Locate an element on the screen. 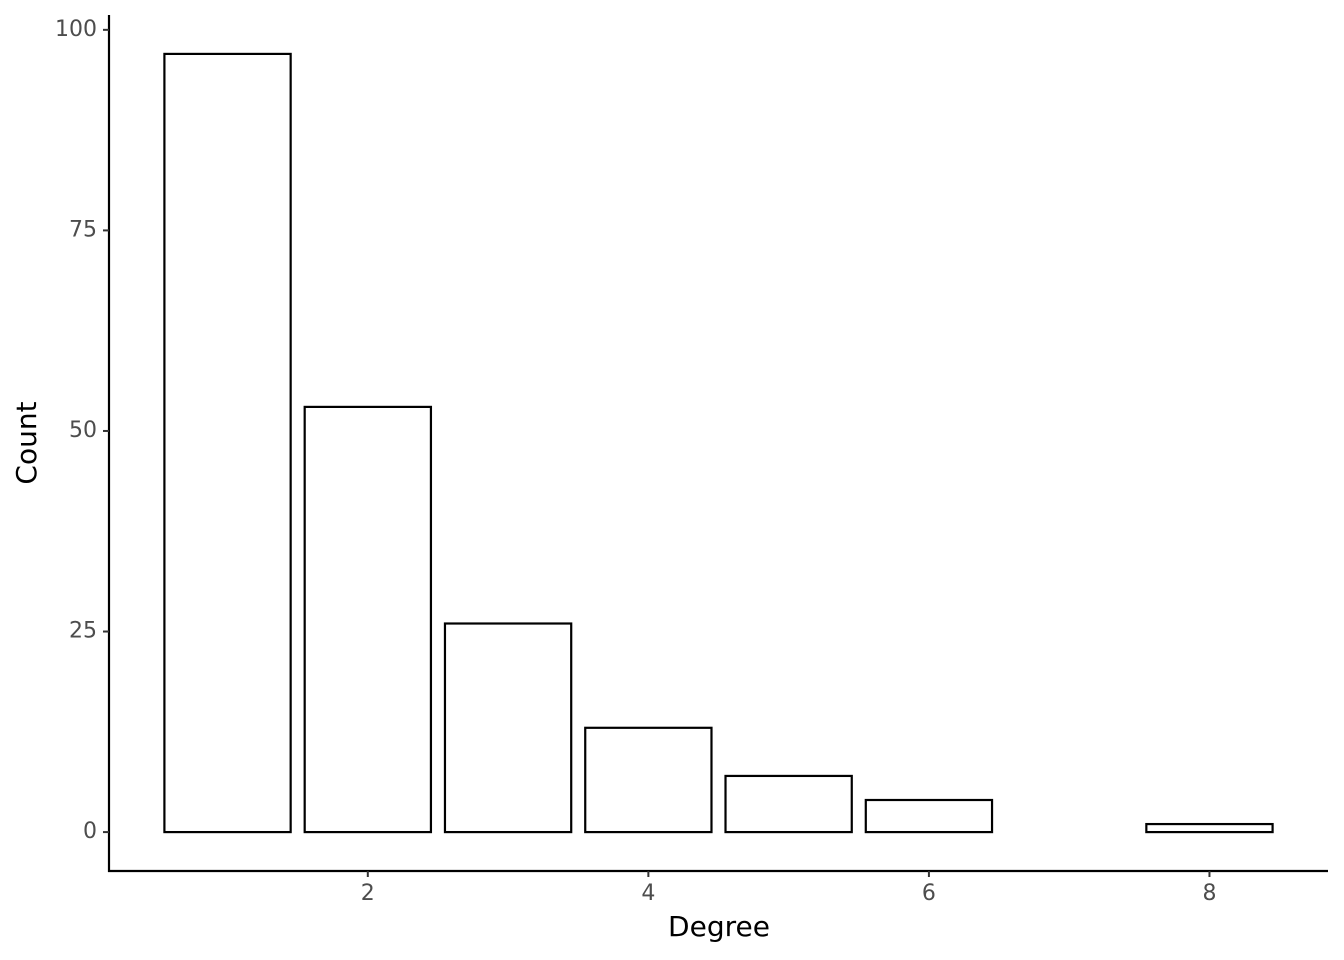 Image resolution: width=1344 pixels, height=960 pixels. y-tick-label: 0 is located at coordinates (90, 831).